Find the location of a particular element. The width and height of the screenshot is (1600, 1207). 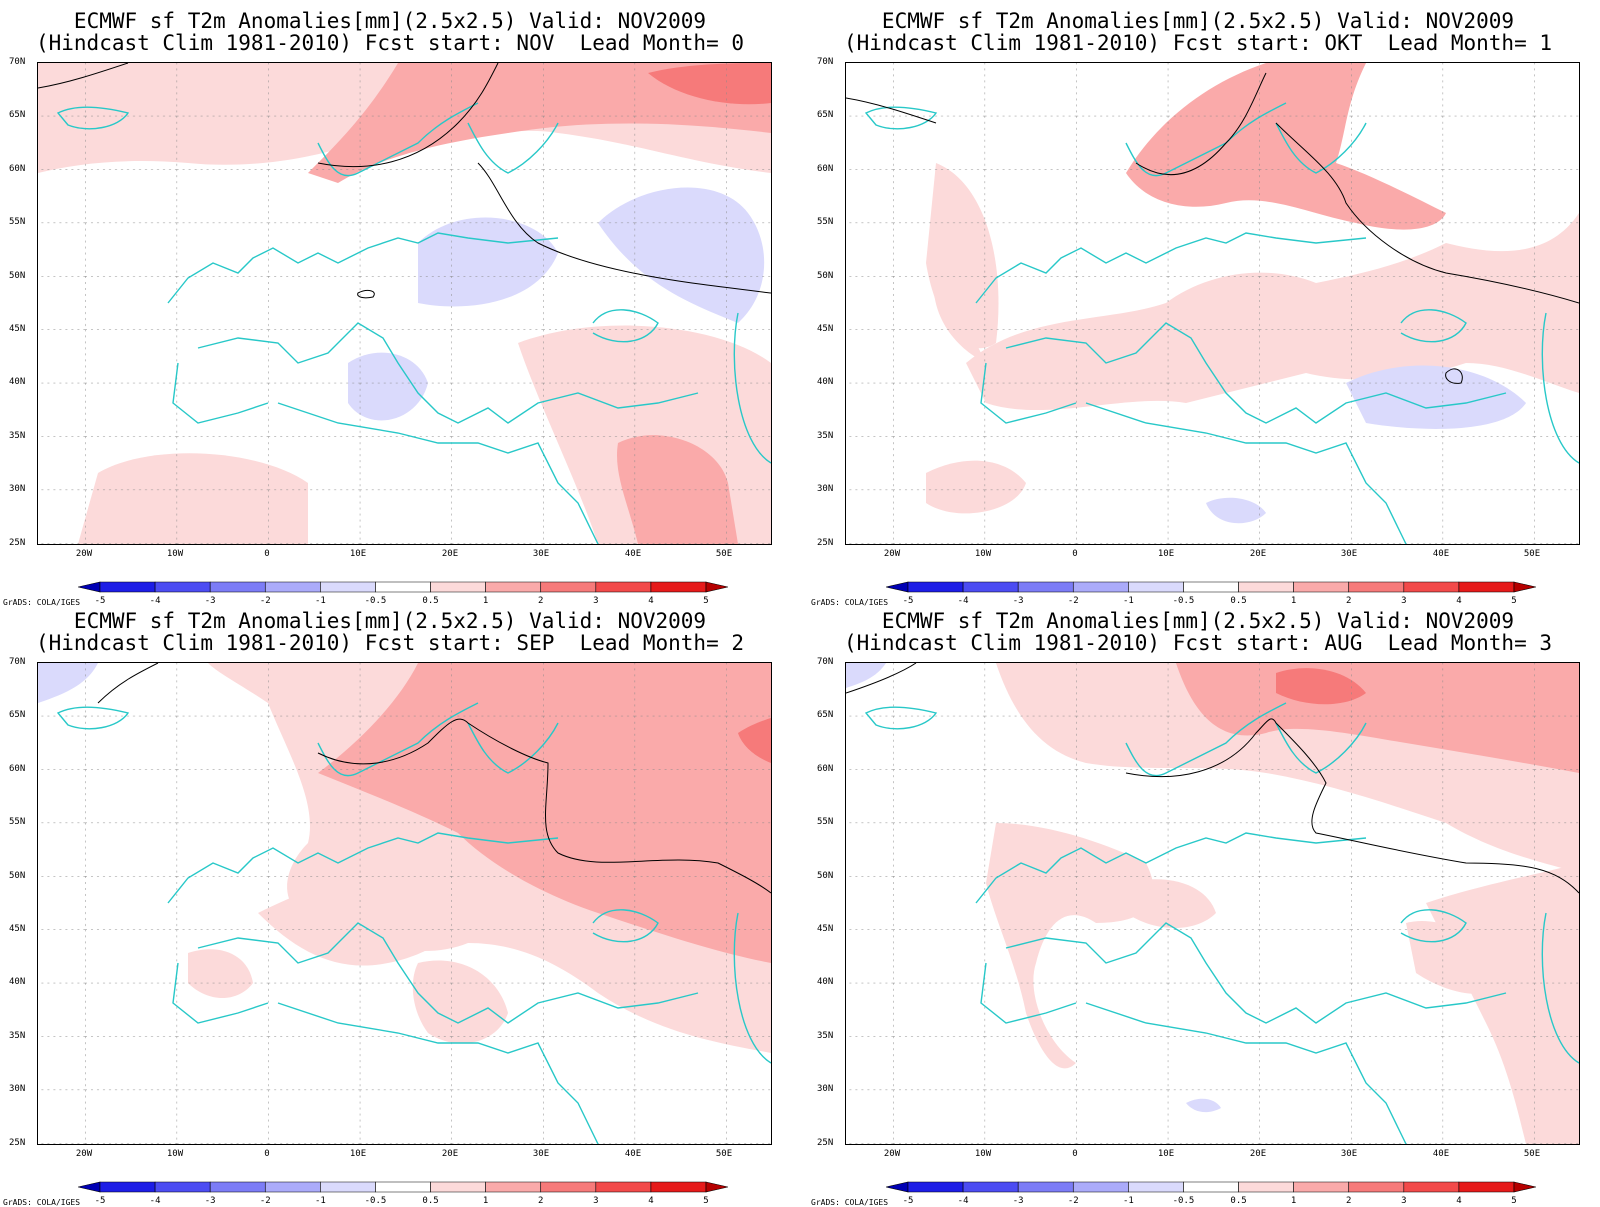

colorbar-label: -3 is located at coordinates (1018, 1201).